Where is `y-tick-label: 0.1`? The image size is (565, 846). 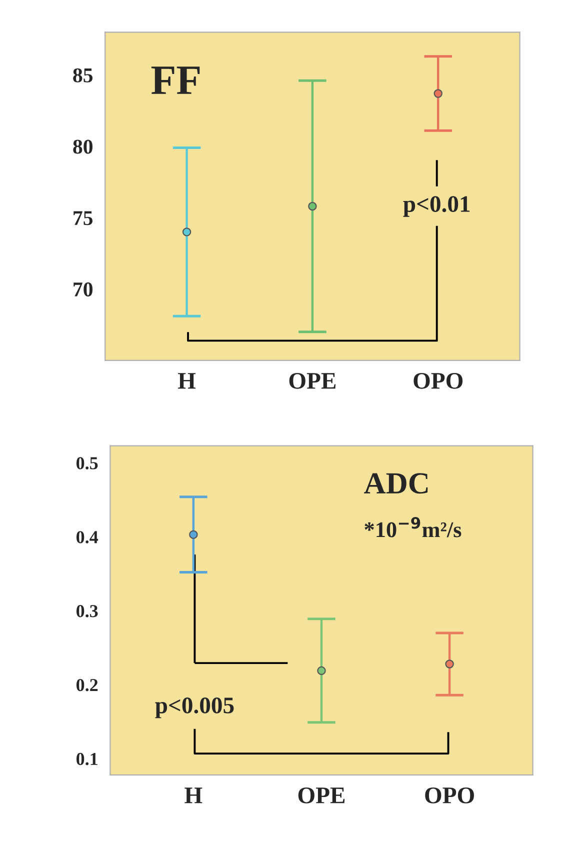 y-tick-label: 0.1 is located at coordinates (87, 759).